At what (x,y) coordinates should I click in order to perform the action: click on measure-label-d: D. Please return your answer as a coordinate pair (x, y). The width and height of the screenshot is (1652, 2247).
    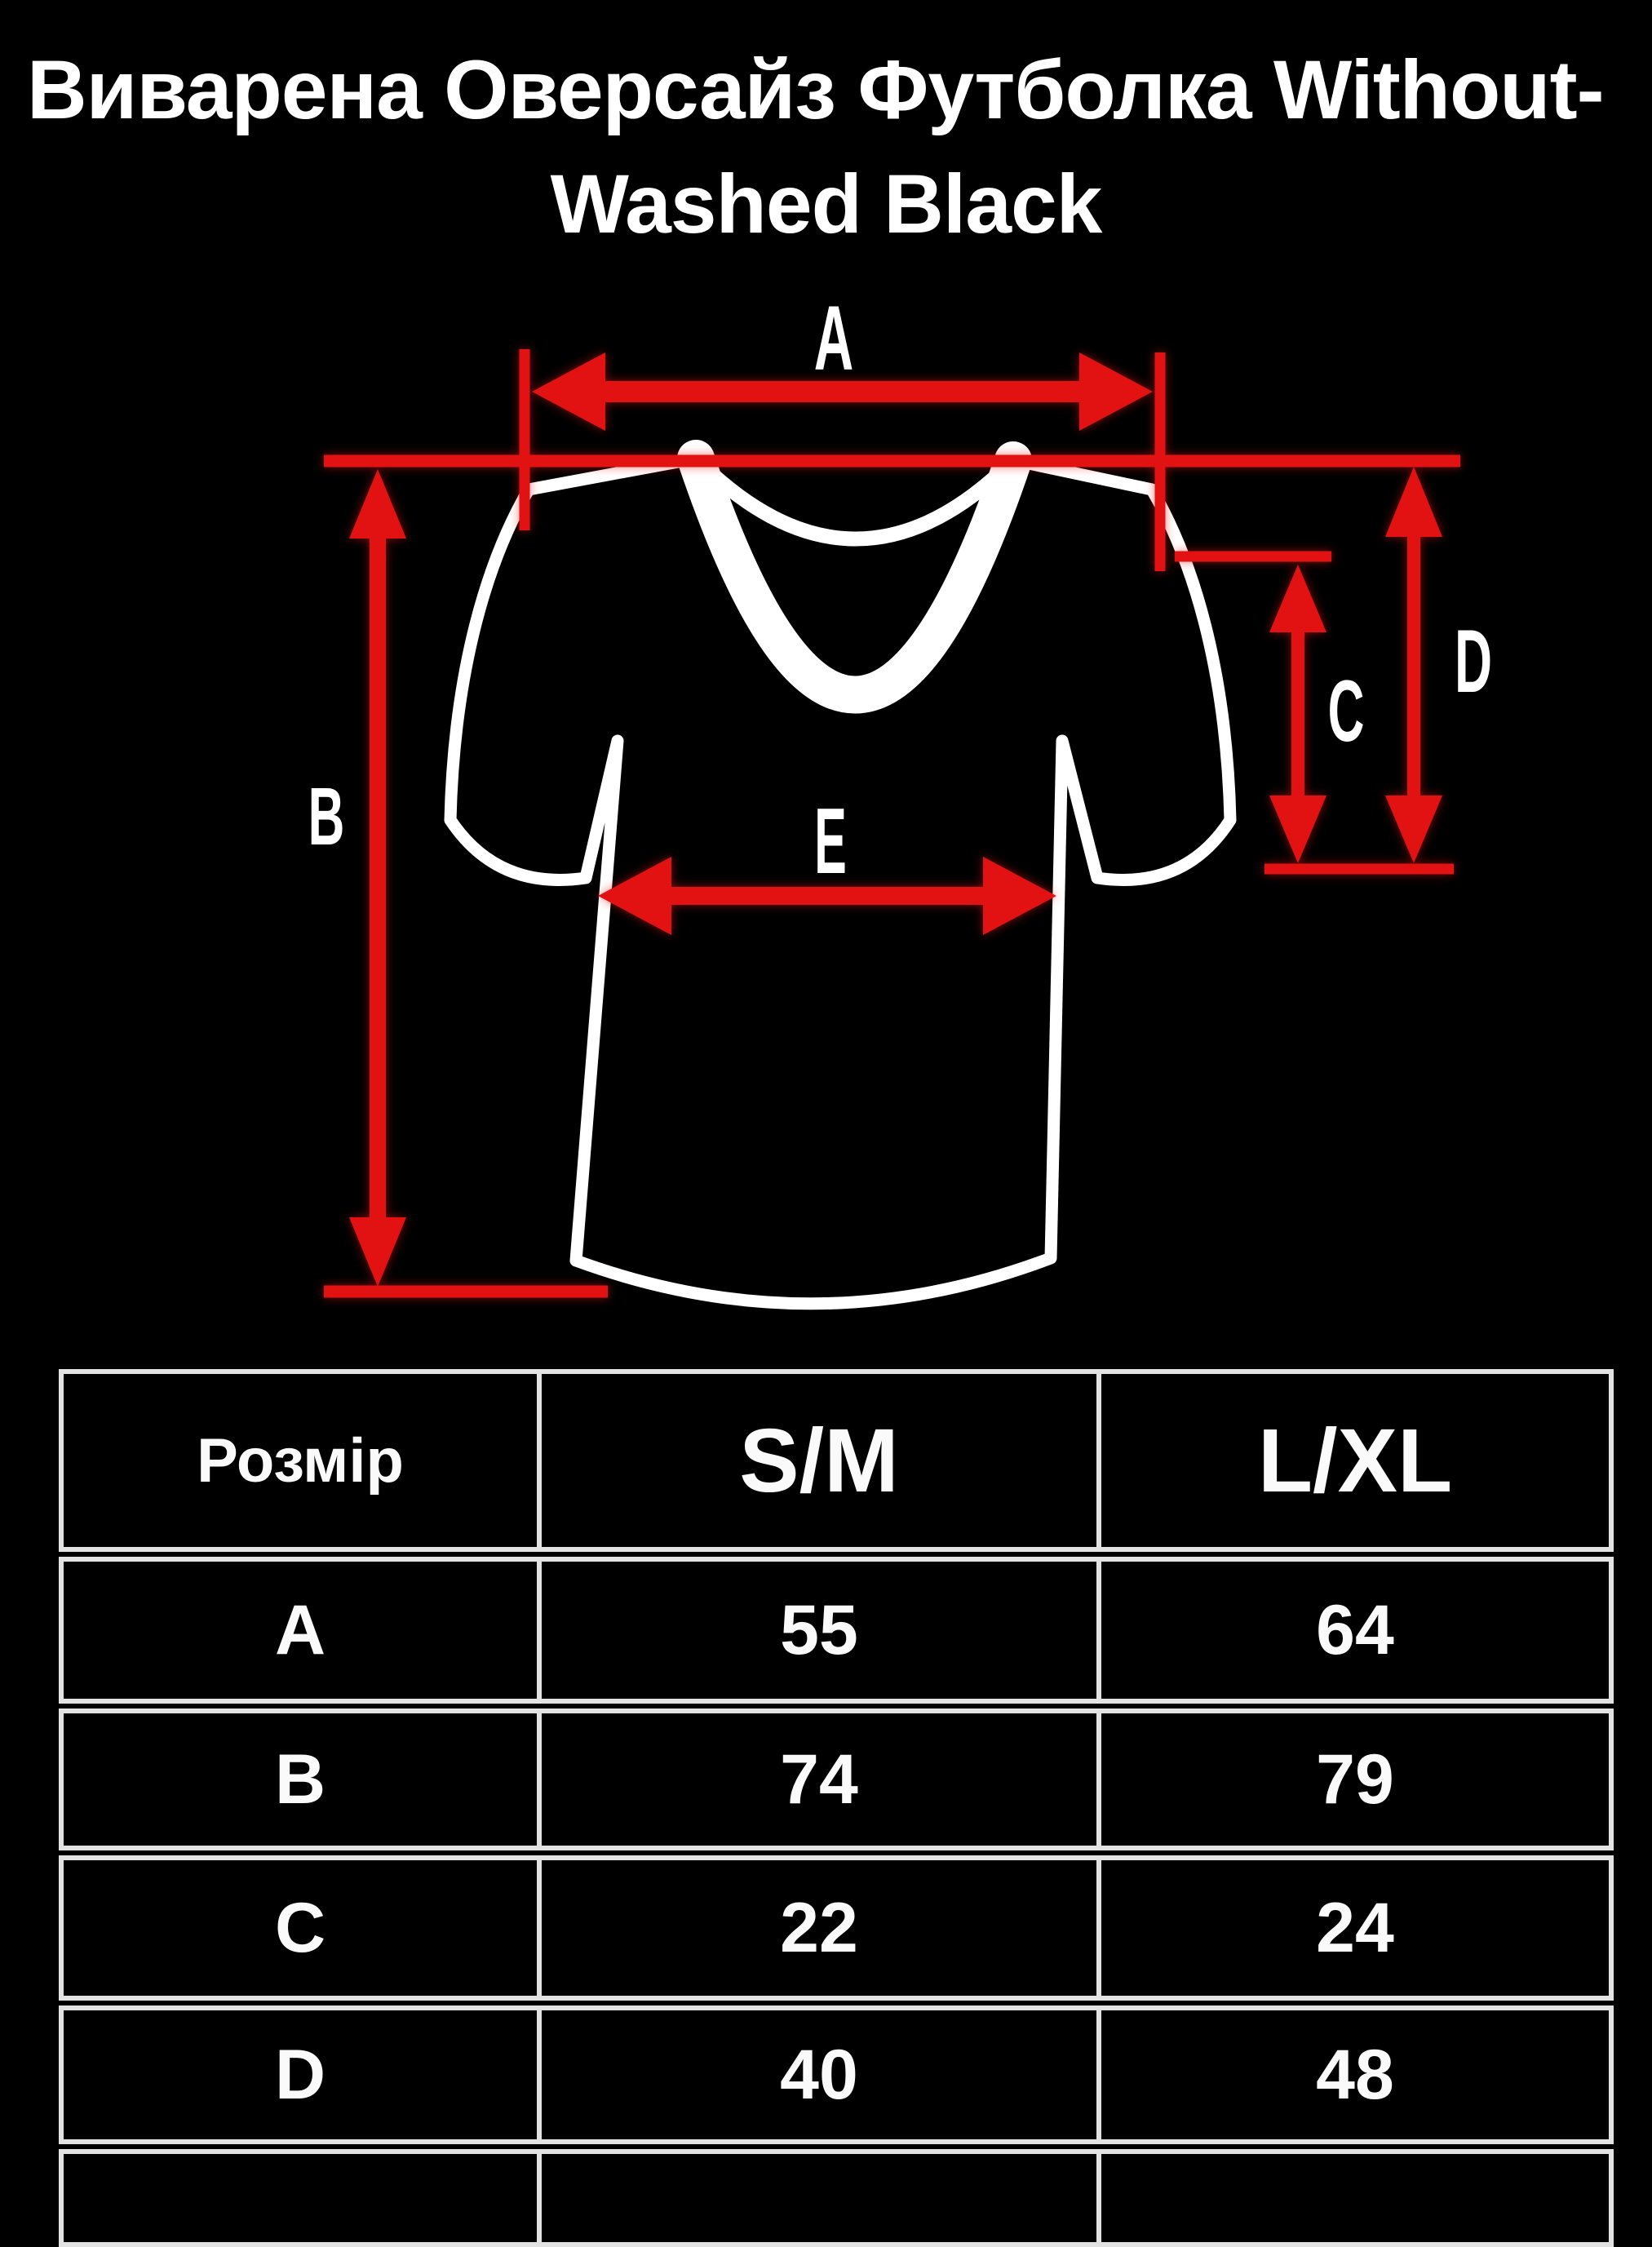
    Looking at the image, I should click on (1473, 662).